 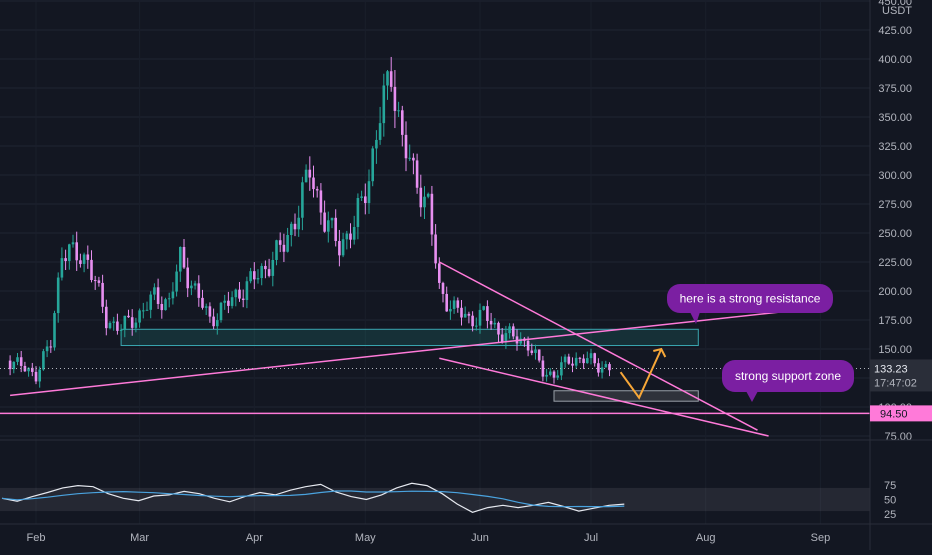 I want to click on time-tick-label: Jul, so click(x=591, y=538).